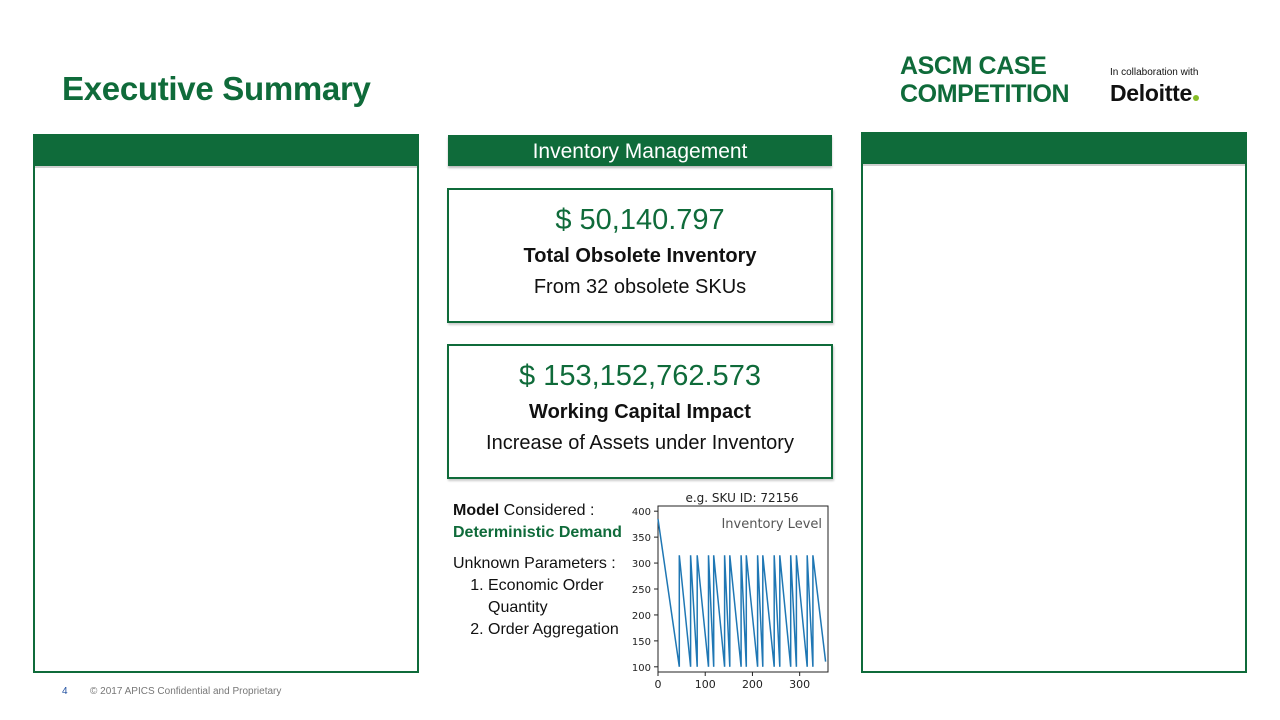  I want to click on list-item: Economic Order Quantity, so click(563, 597).